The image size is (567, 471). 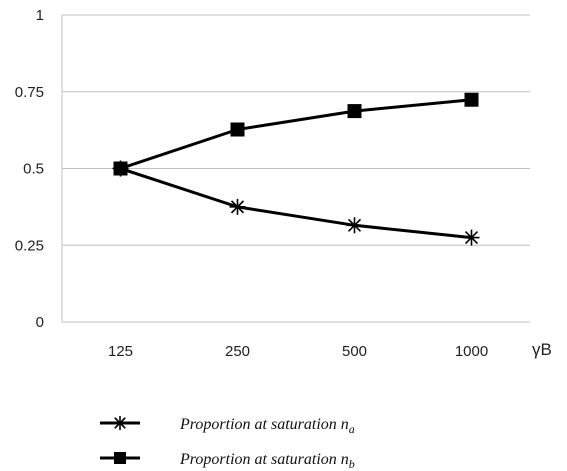 What do you see at coordinates (542, 349) in the screenshot?
I see `x-axis-label: γB` at bounding box center [542, 349].